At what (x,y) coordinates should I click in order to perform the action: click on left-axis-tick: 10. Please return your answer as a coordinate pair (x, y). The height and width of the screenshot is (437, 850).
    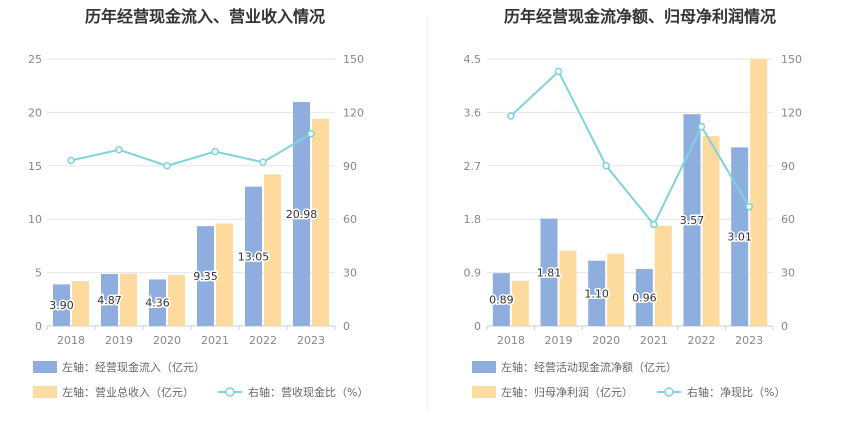
    Looking at the image, I should click on (35, 219).